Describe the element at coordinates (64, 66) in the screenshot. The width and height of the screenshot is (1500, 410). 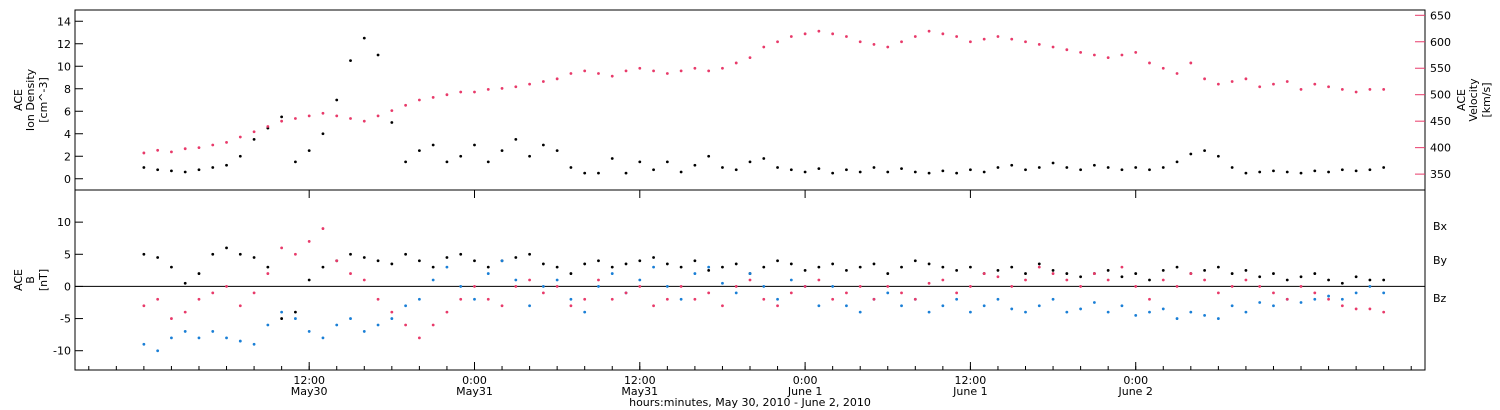
I see `top-left-tick-label-5: 10` at that location.